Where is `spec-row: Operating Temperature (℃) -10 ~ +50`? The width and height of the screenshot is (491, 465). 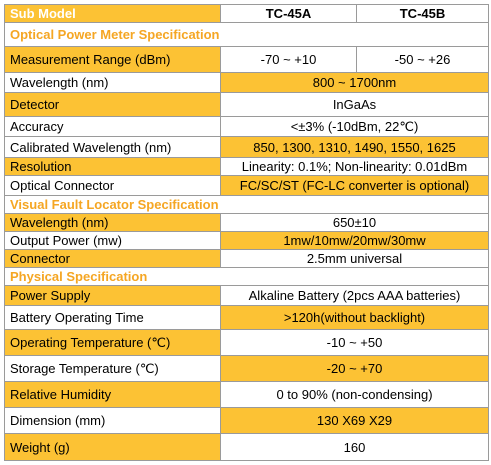 spec-row: Operating Temperature (℃) -10 ~ +50 is located at coordinates (246, 342).